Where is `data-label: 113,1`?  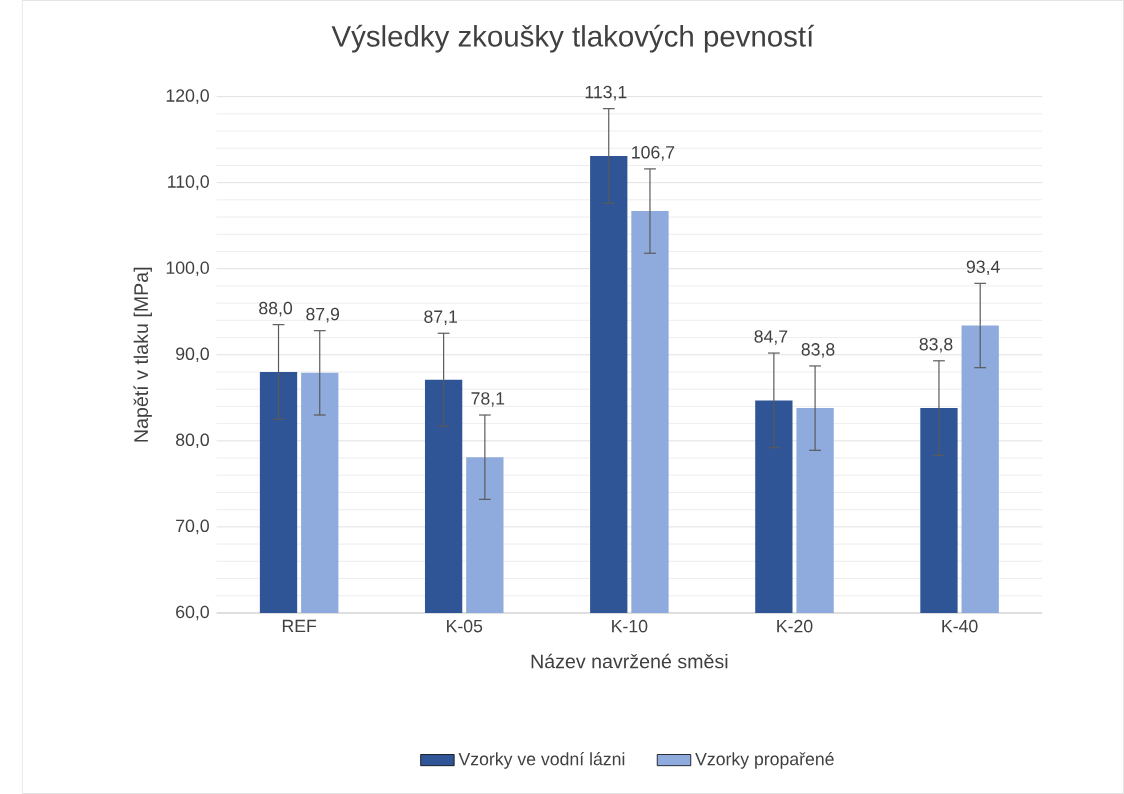 data-label: 113,1 is located at coordinates (606, 93).